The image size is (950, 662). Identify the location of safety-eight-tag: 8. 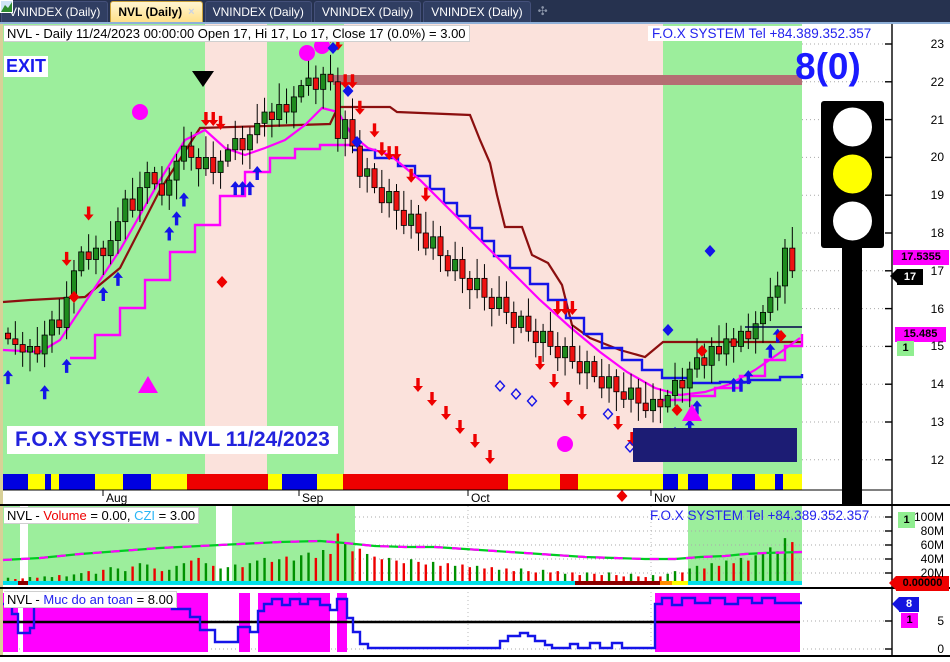
(905, 604).